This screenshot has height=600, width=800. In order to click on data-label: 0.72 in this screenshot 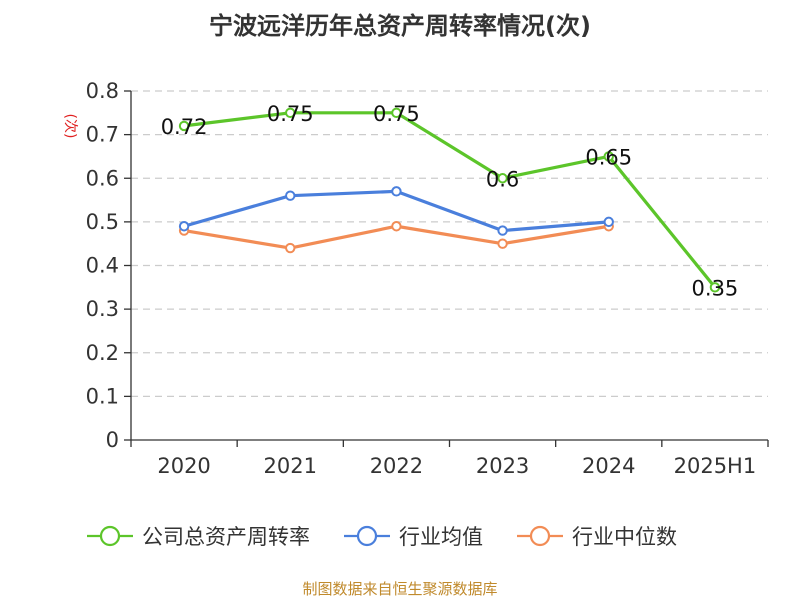, I will do `click(184, 127)`.